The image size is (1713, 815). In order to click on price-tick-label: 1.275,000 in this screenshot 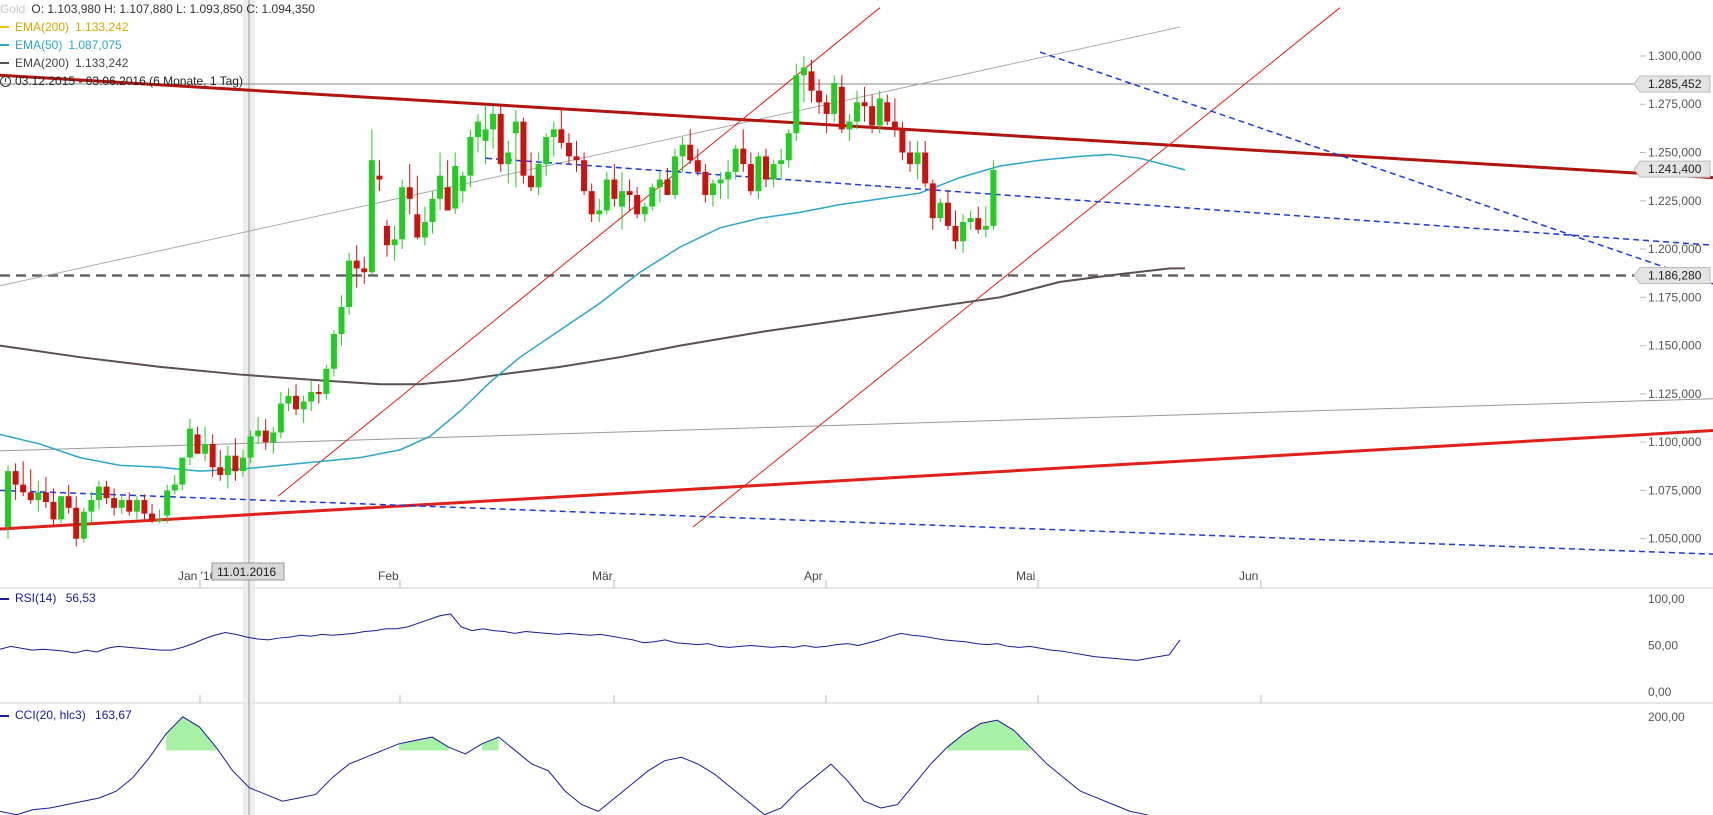, I will do `click(1675, 104)`.